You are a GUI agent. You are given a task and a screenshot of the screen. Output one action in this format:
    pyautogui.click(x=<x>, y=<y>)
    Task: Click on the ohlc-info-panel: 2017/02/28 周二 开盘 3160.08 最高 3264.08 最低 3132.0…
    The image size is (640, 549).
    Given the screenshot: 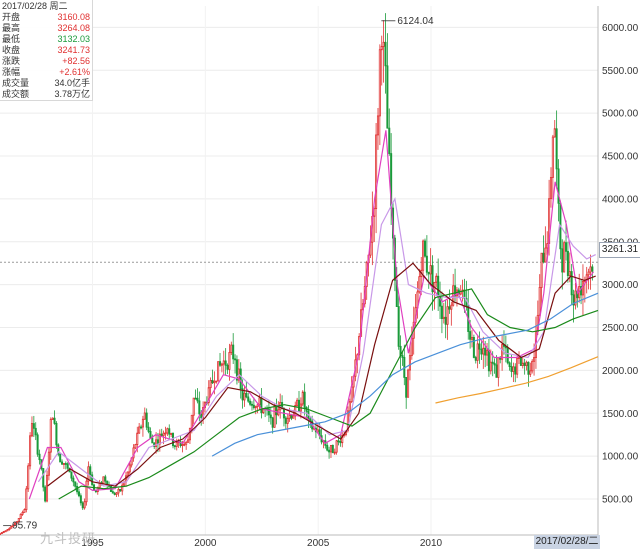 What is the action you would take?
    pyautogui.click(x=46, y=50)
    